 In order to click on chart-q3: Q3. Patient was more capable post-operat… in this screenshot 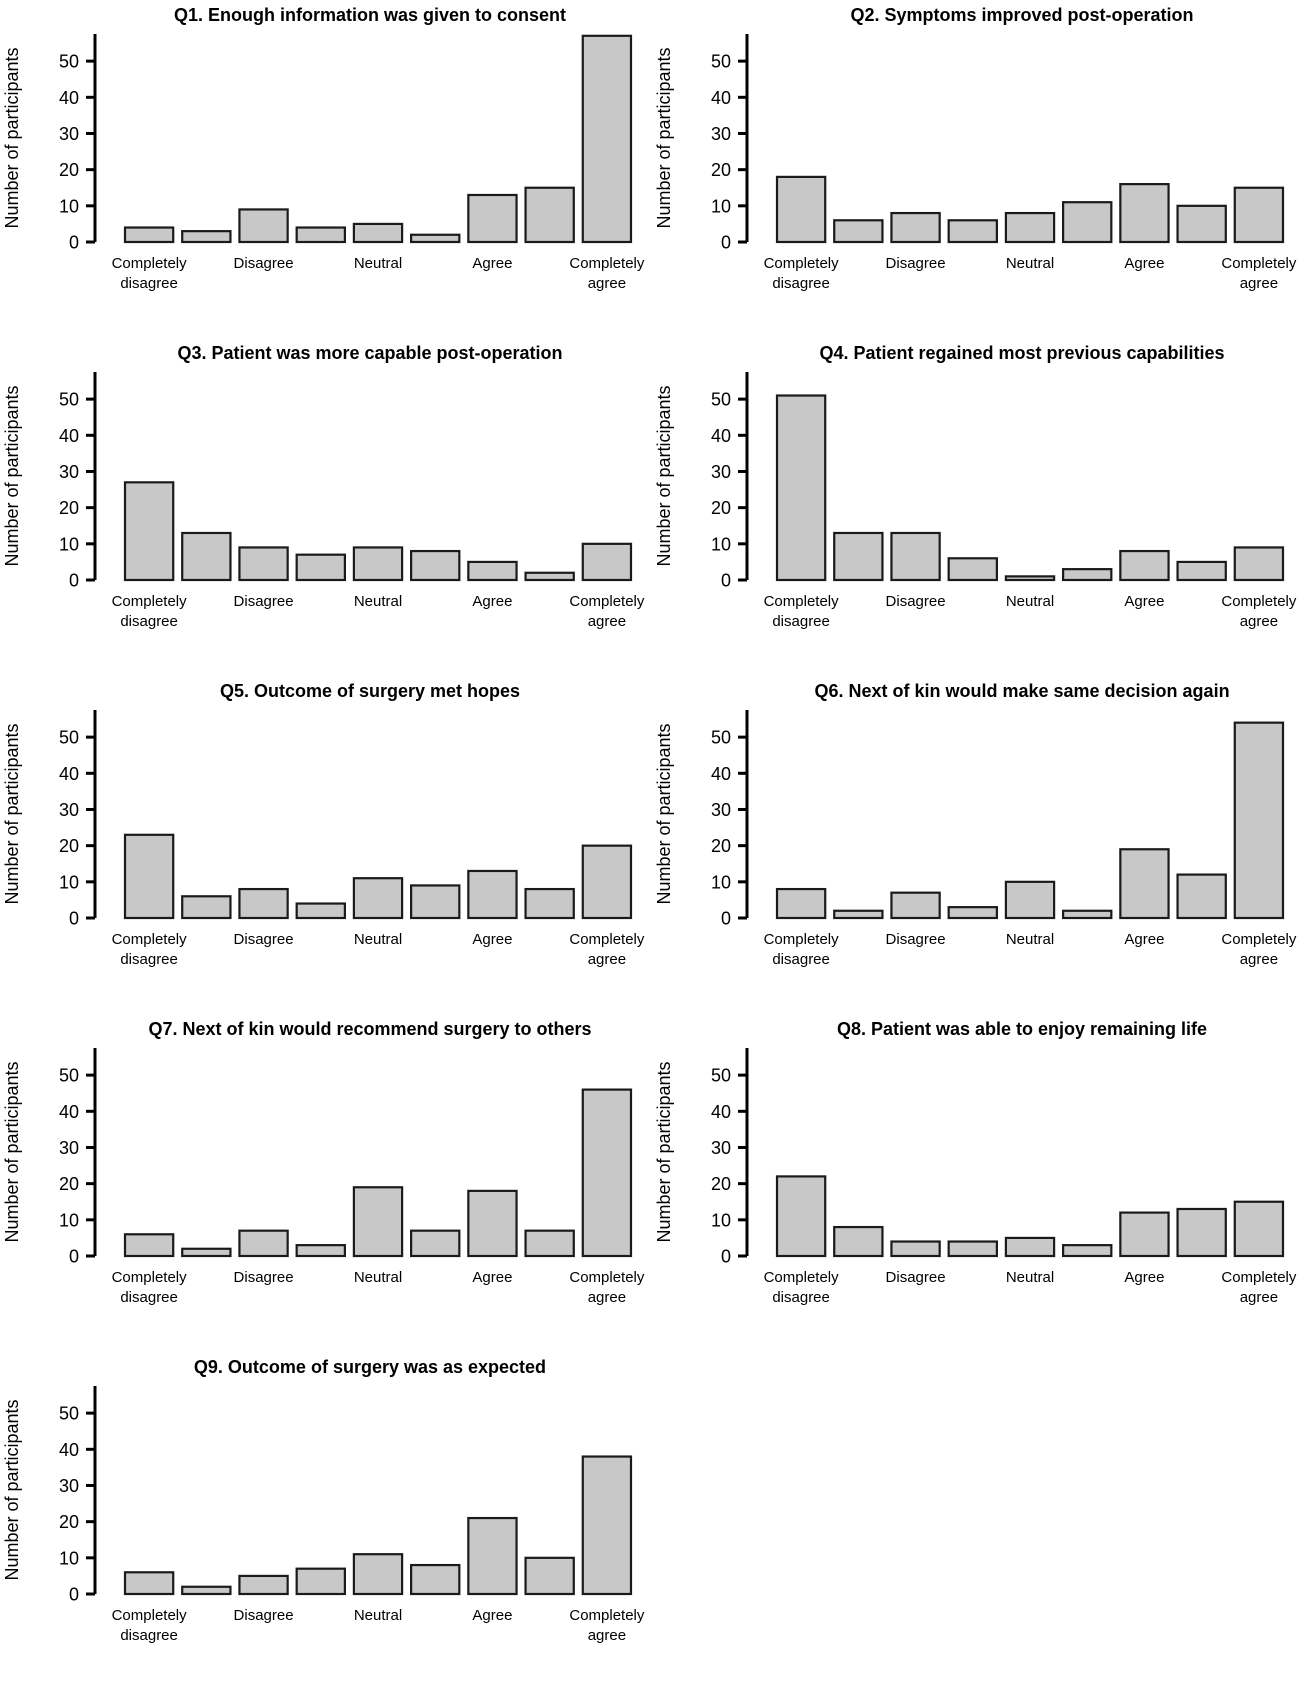, I will do `click(326, 507)`.